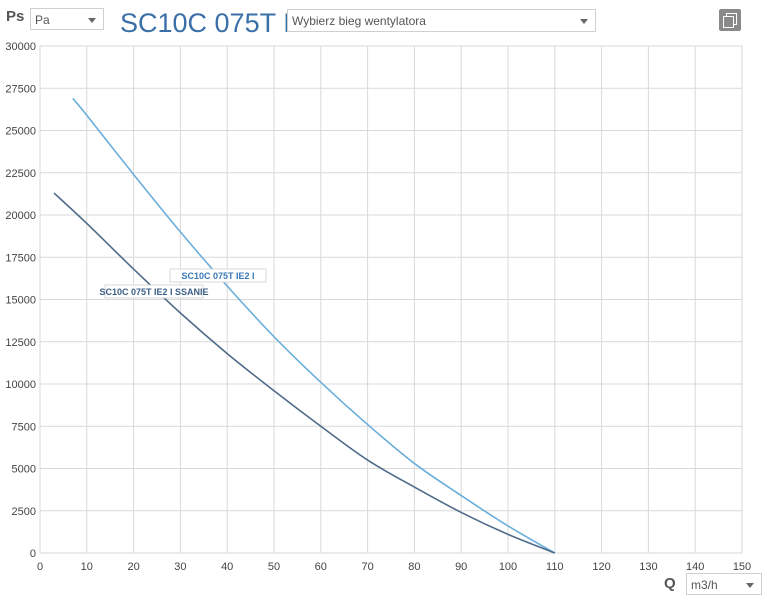 This screenshot has width=767, height=600. What do you see at coordinates (33, 554) in the screenshot?
I see `y-tick-label: 0` at bounding box center [33, 554].